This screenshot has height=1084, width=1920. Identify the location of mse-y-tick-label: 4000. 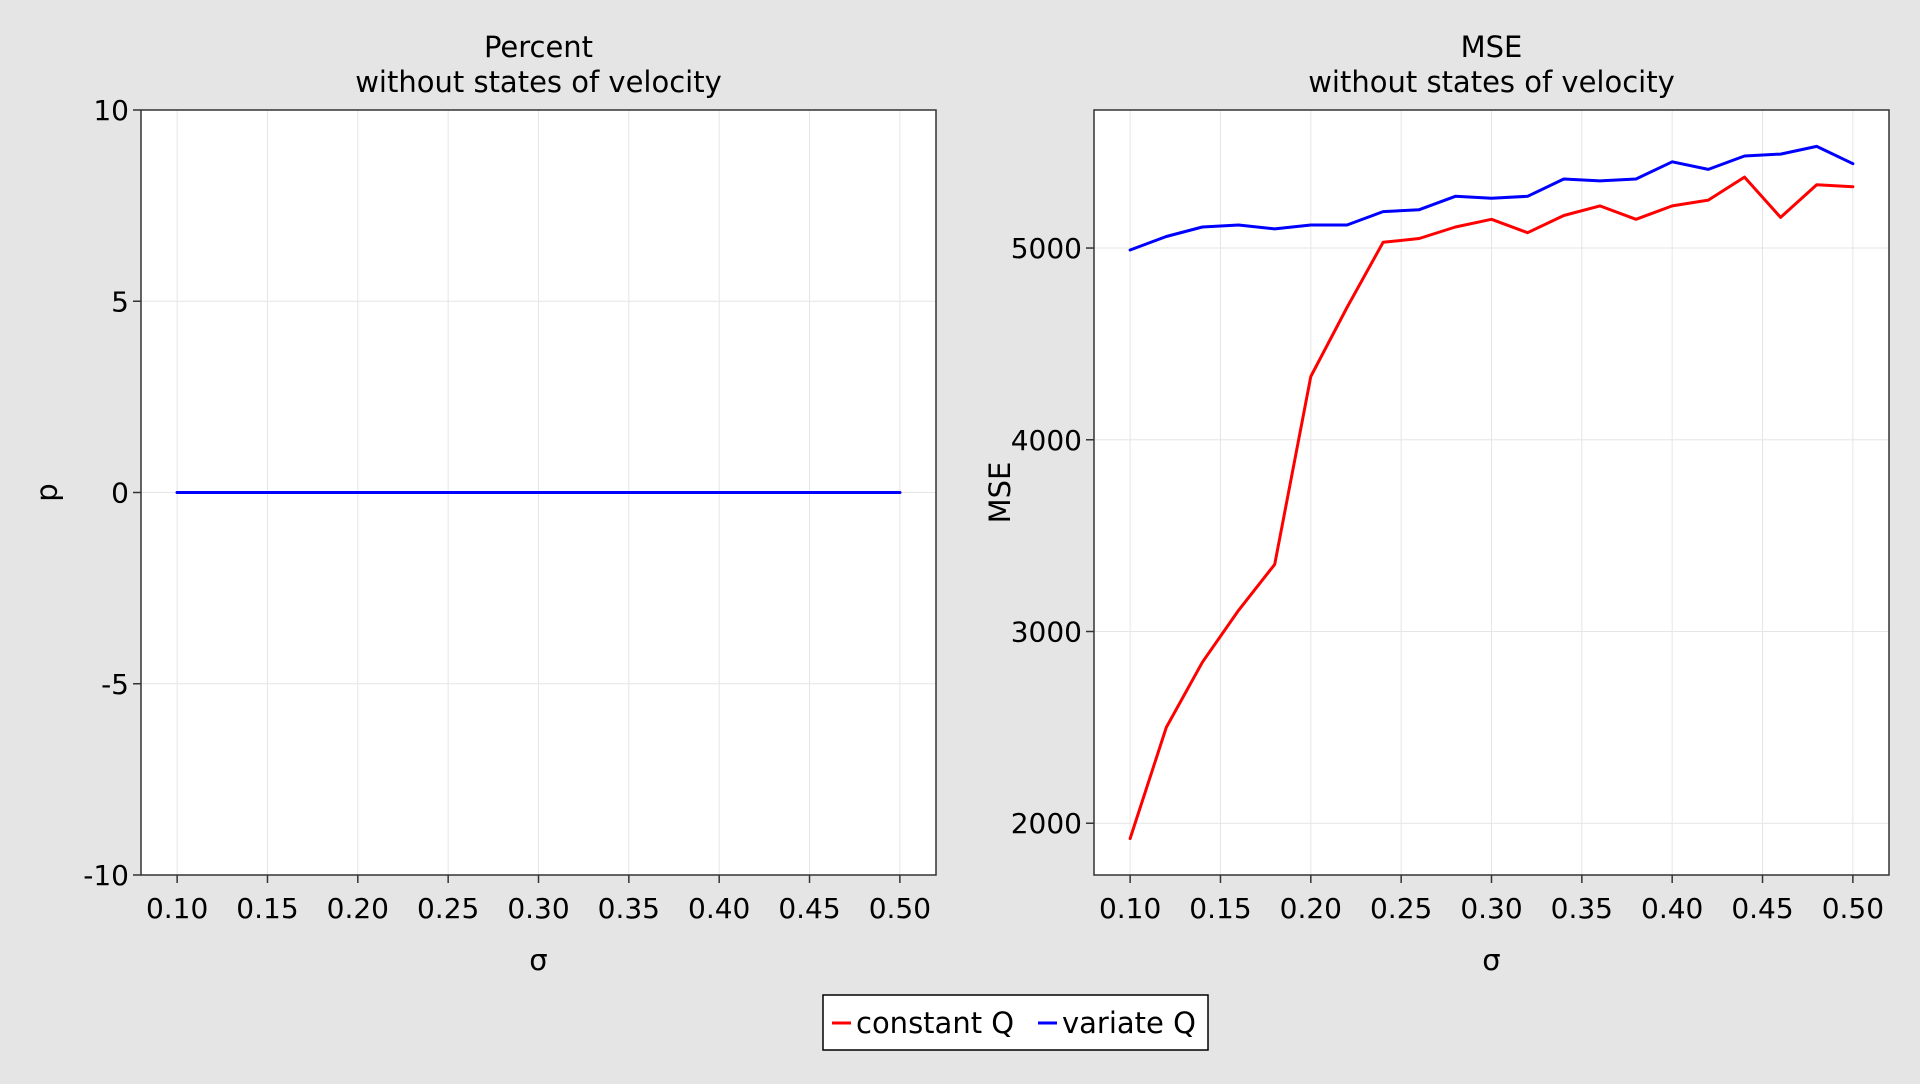
(1046, 440).